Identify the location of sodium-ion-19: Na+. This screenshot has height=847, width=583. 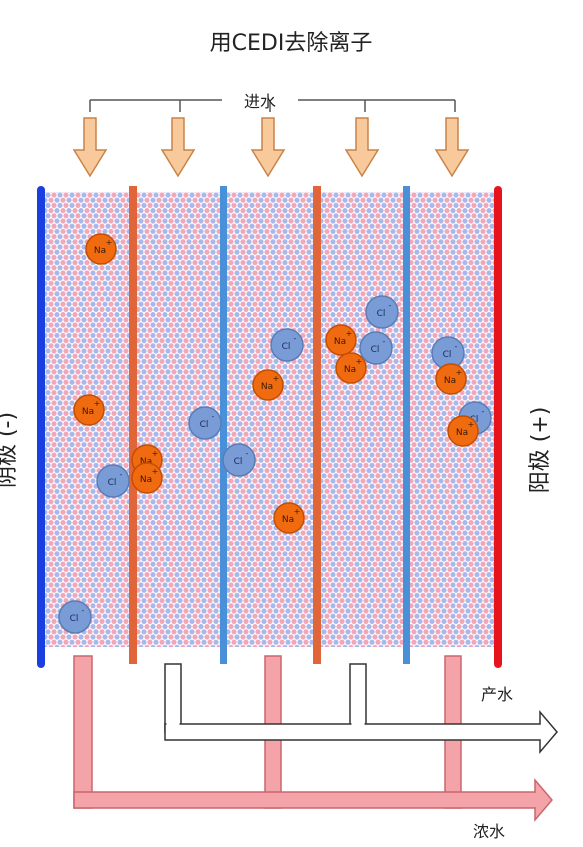
(463, 431).